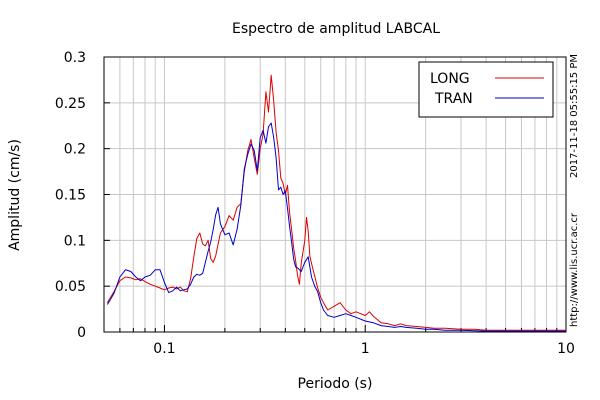 This screenshot has width=600, height=400. Describe the element at coordinates (566, 349) in the screenshot. I see `x-tick-label: 10` at that location.